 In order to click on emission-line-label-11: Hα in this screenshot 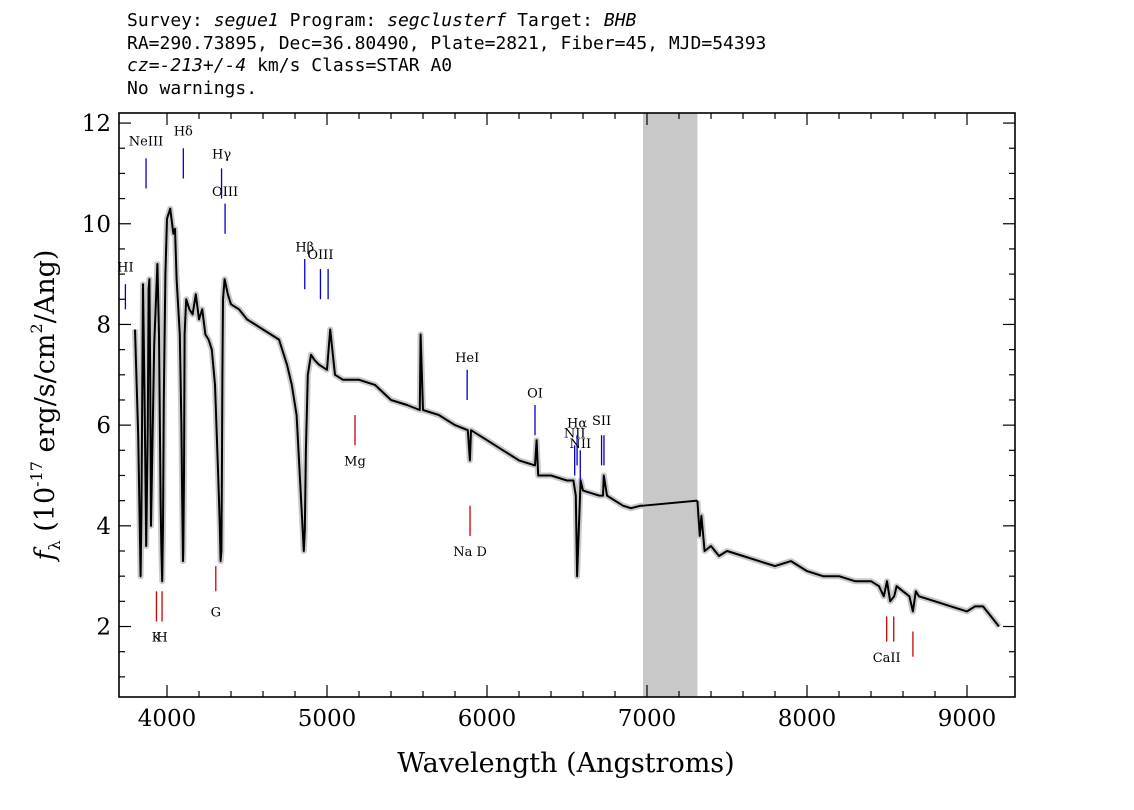, I will do `click(577, 424)`.